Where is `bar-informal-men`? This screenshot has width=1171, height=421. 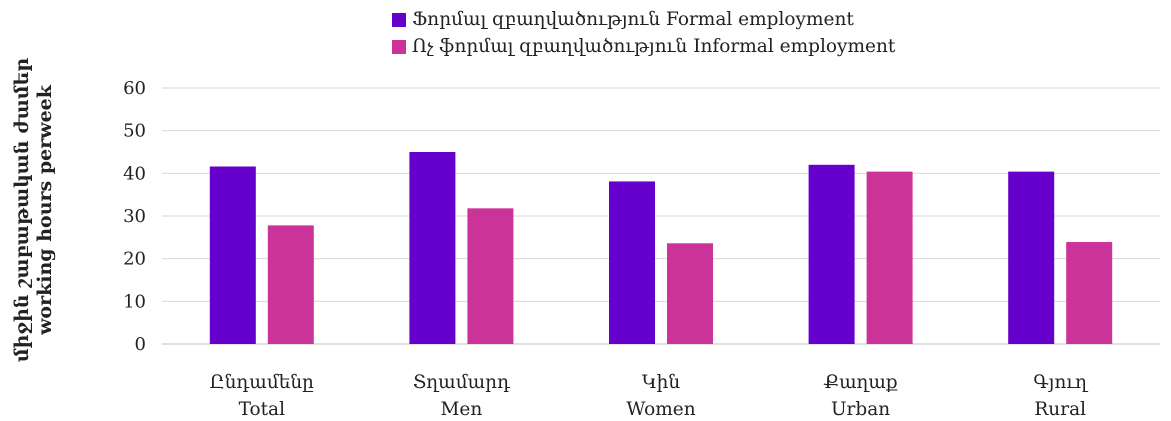 bar-informal-men is located at coordinates (490, 276).